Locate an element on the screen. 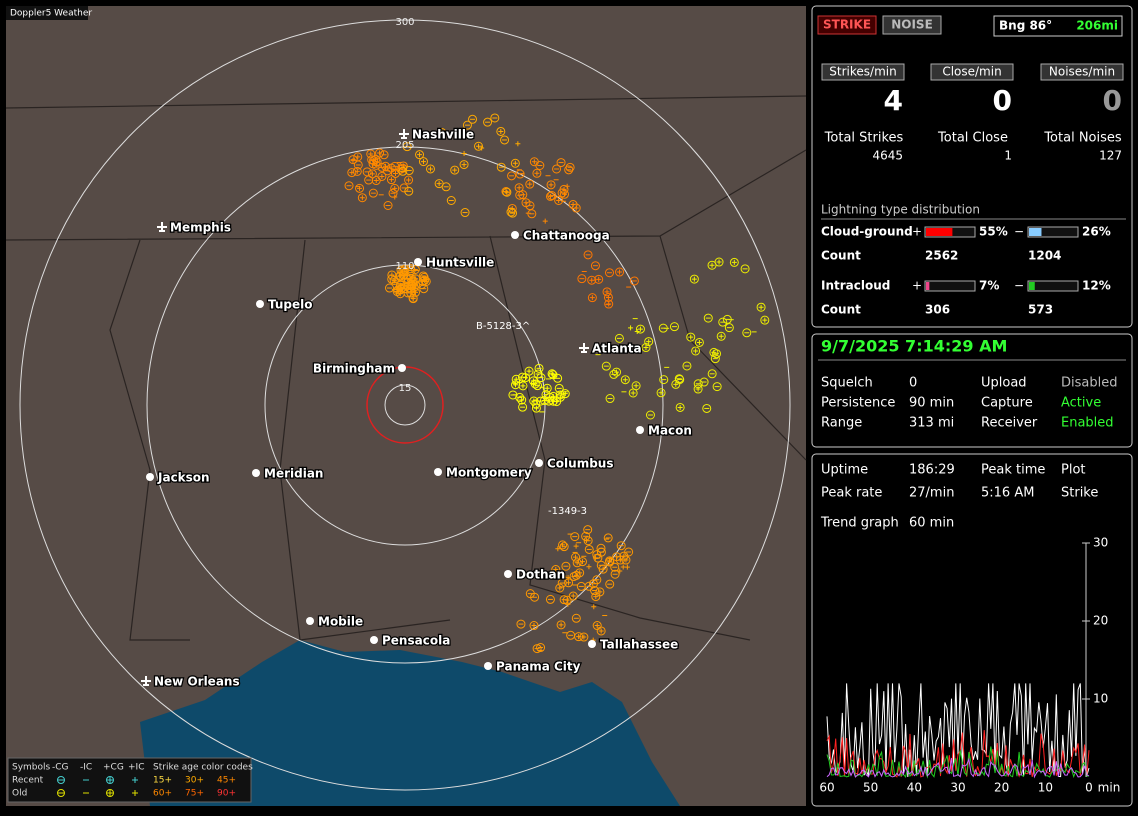  city-label: Dothan is located at coordinates (540, 575).